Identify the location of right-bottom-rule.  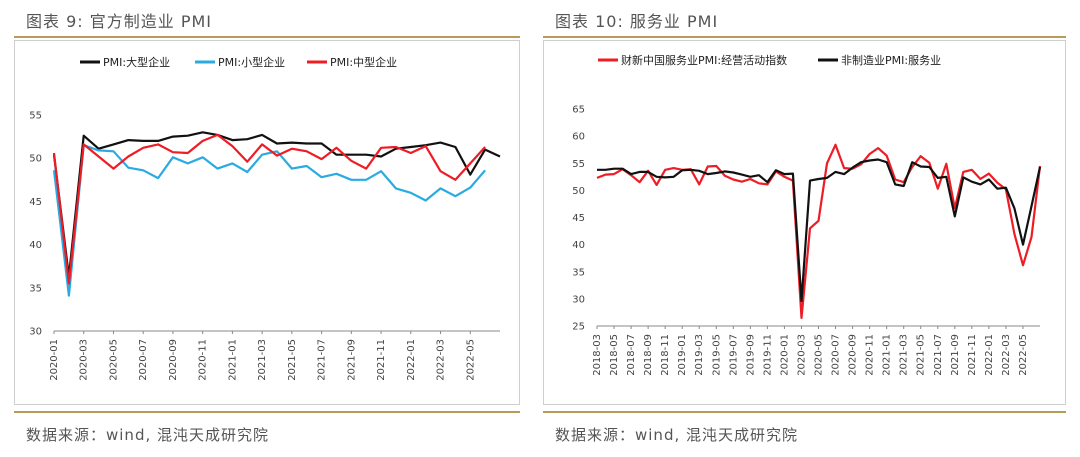
(804, 412).